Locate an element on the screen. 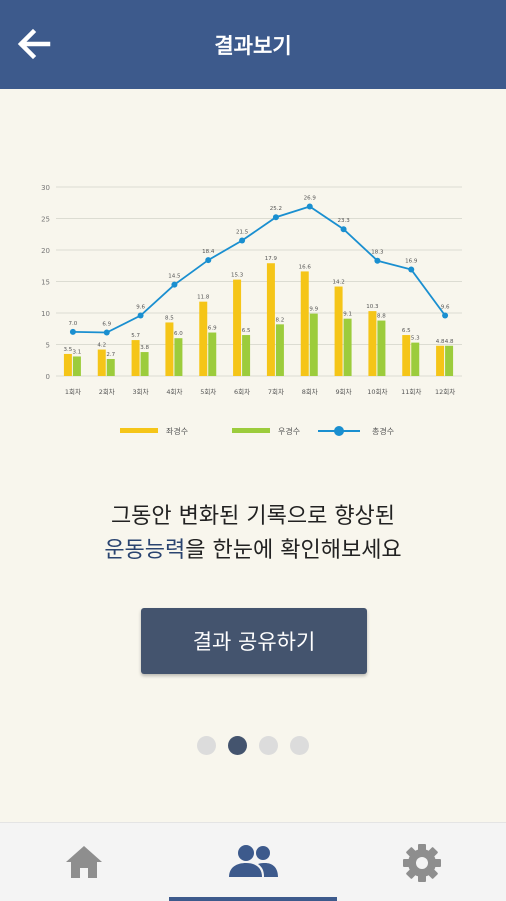 This screenshot has width=506, height=901. tab-settings is located at coordinates (422, 862).